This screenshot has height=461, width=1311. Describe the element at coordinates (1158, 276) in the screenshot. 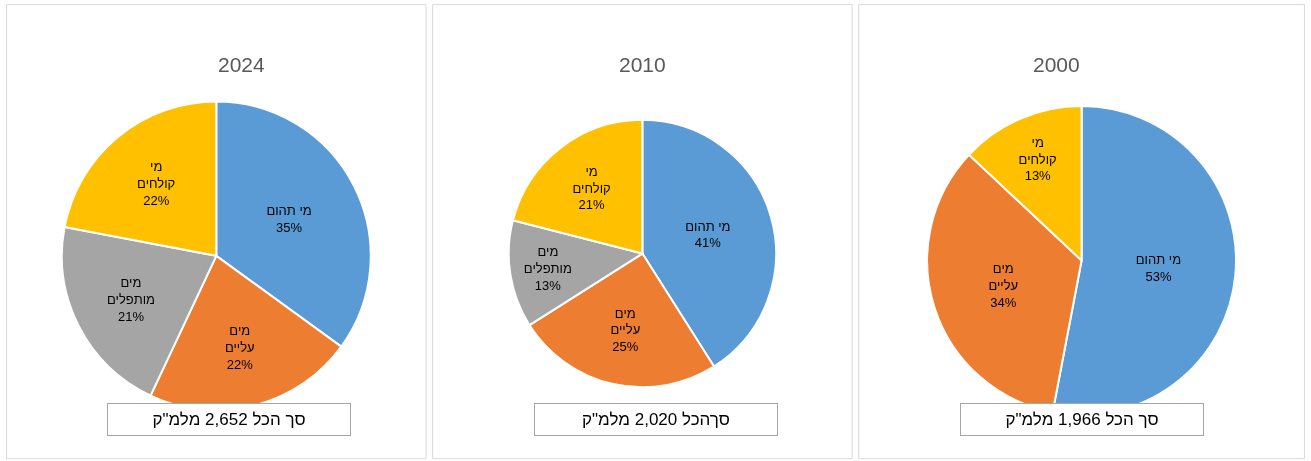

I see `data-label: 53%` at that location.